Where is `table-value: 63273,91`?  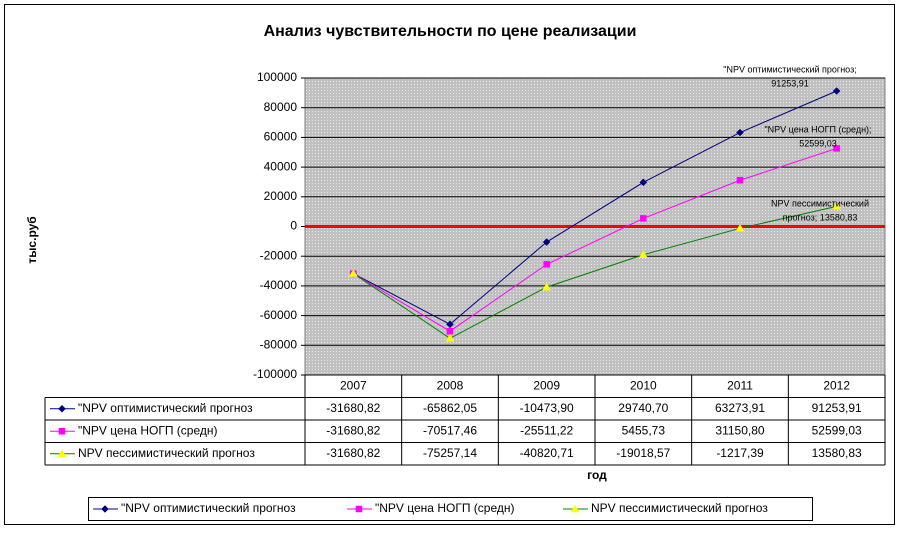 table-value: 63273,91 is located at coordinates (740, 408).